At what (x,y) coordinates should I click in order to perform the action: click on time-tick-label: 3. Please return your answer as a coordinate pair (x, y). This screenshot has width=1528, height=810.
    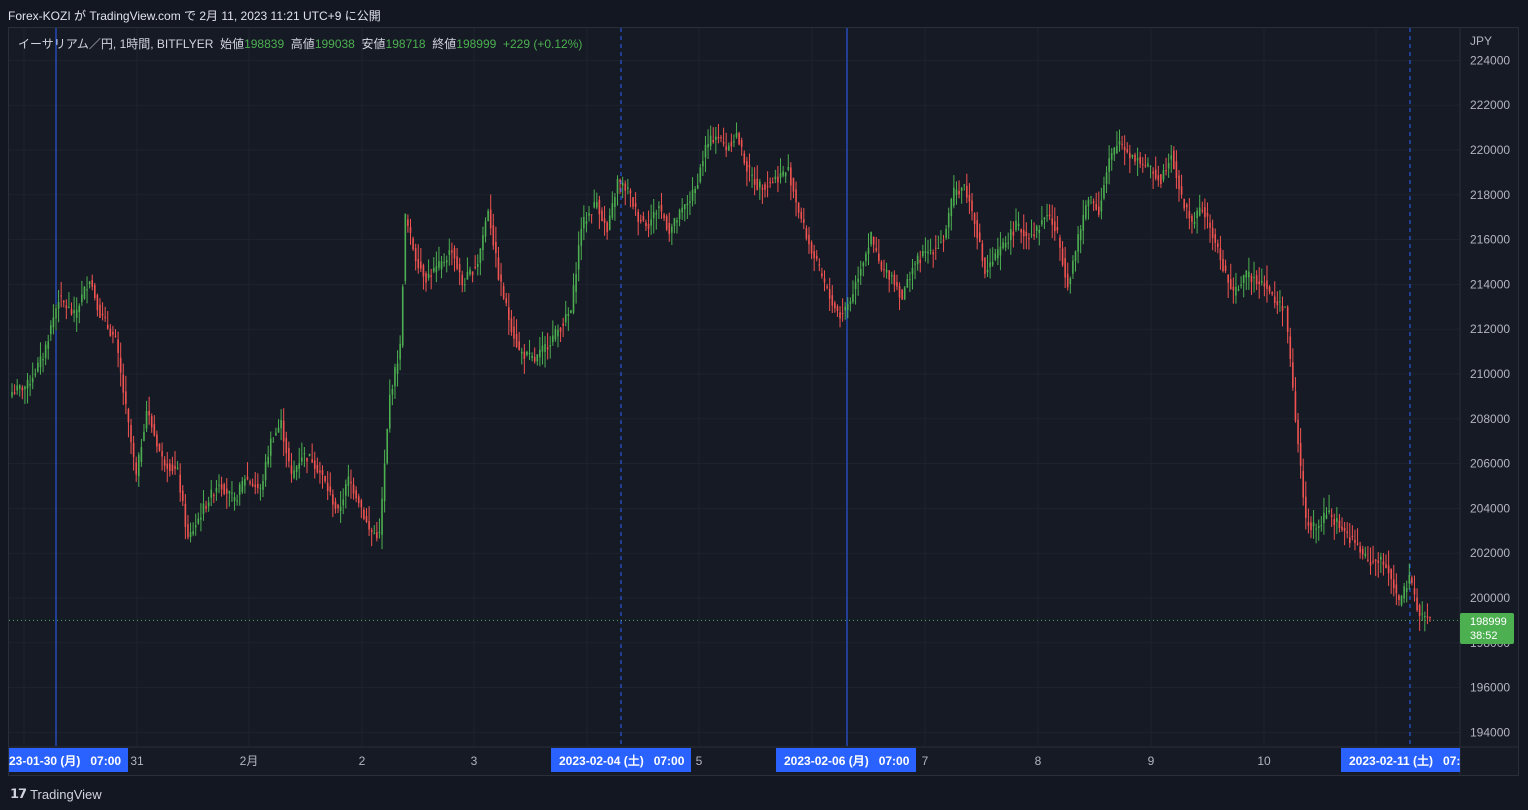
    Looking at the image, I should click on (474, 761).